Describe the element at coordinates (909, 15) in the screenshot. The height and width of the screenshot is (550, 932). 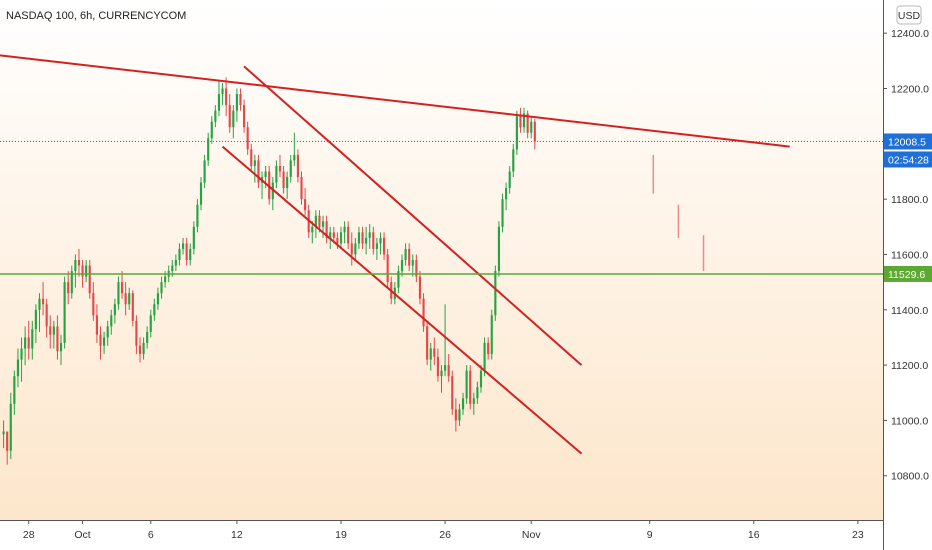
I see `currency-button: USD` at that location.